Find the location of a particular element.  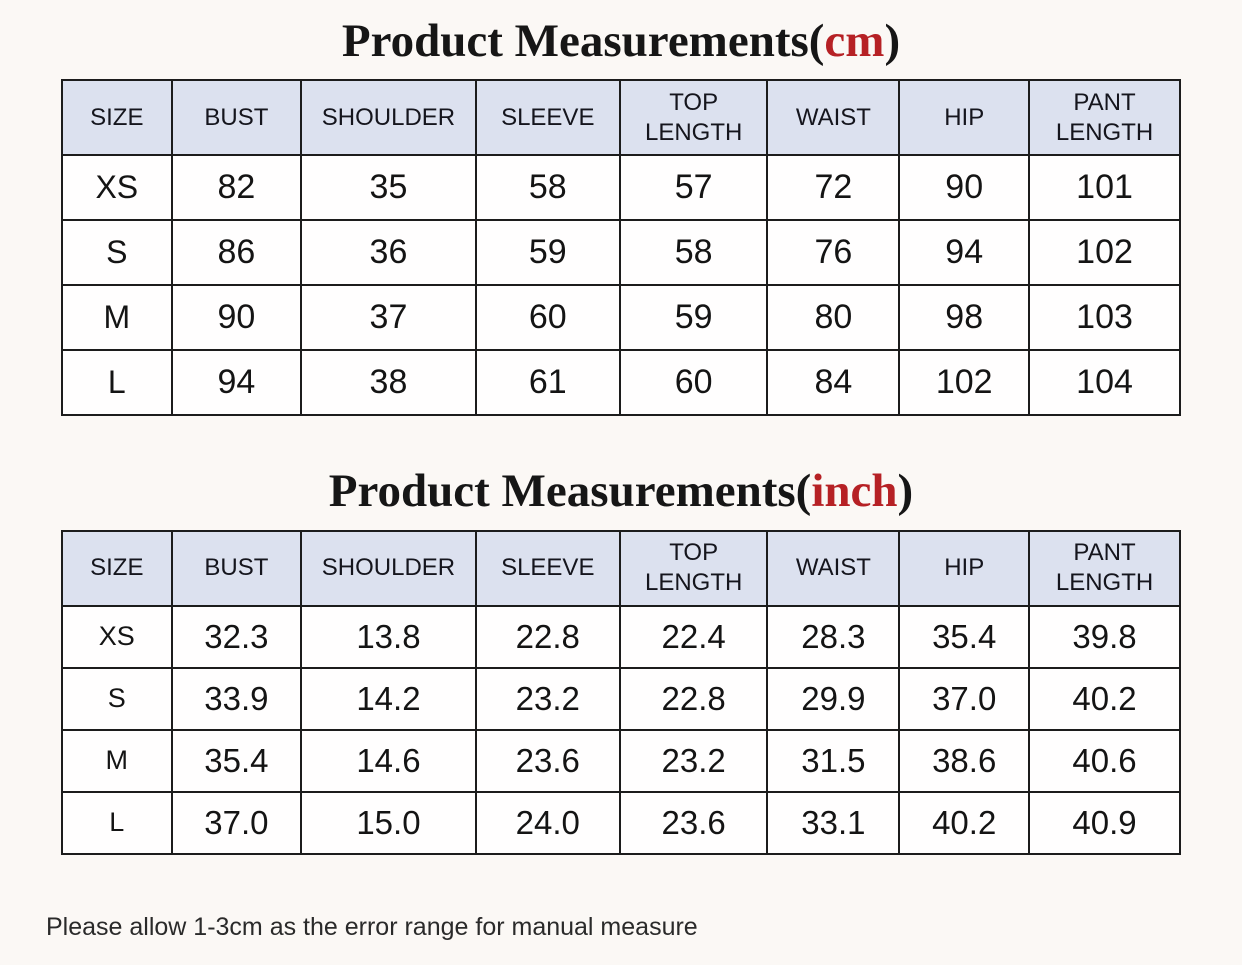

title-inch-prefix: Product Measurements( is located at coordinates (570, 491).